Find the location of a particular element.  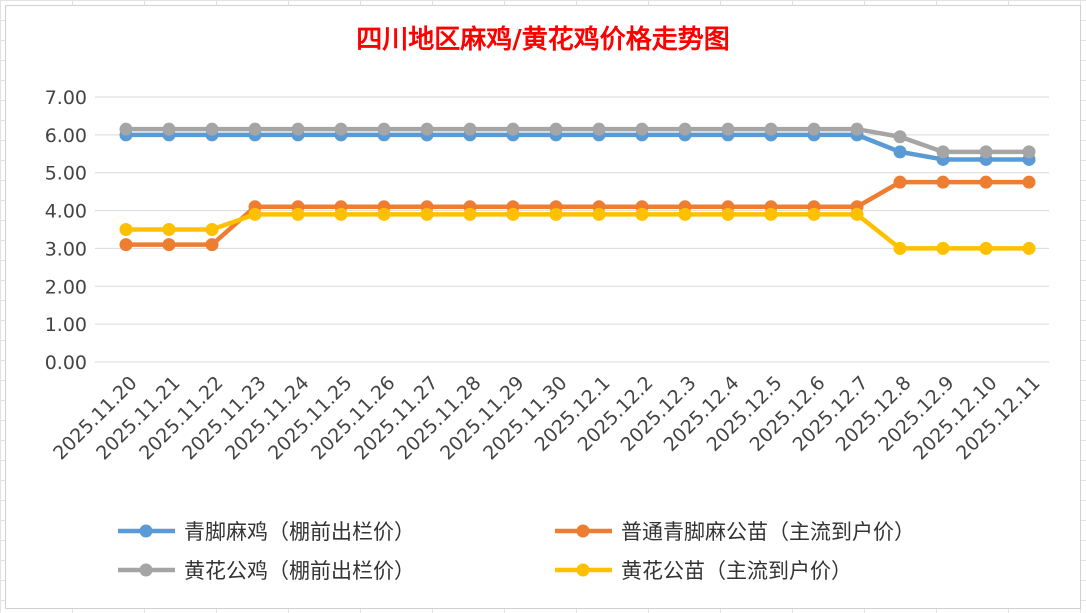

y-axis-ticks: 0.00 1.00 2.00 3.00 4.00 5.00 6.00 7.00 is located at coordinates (66, 230).